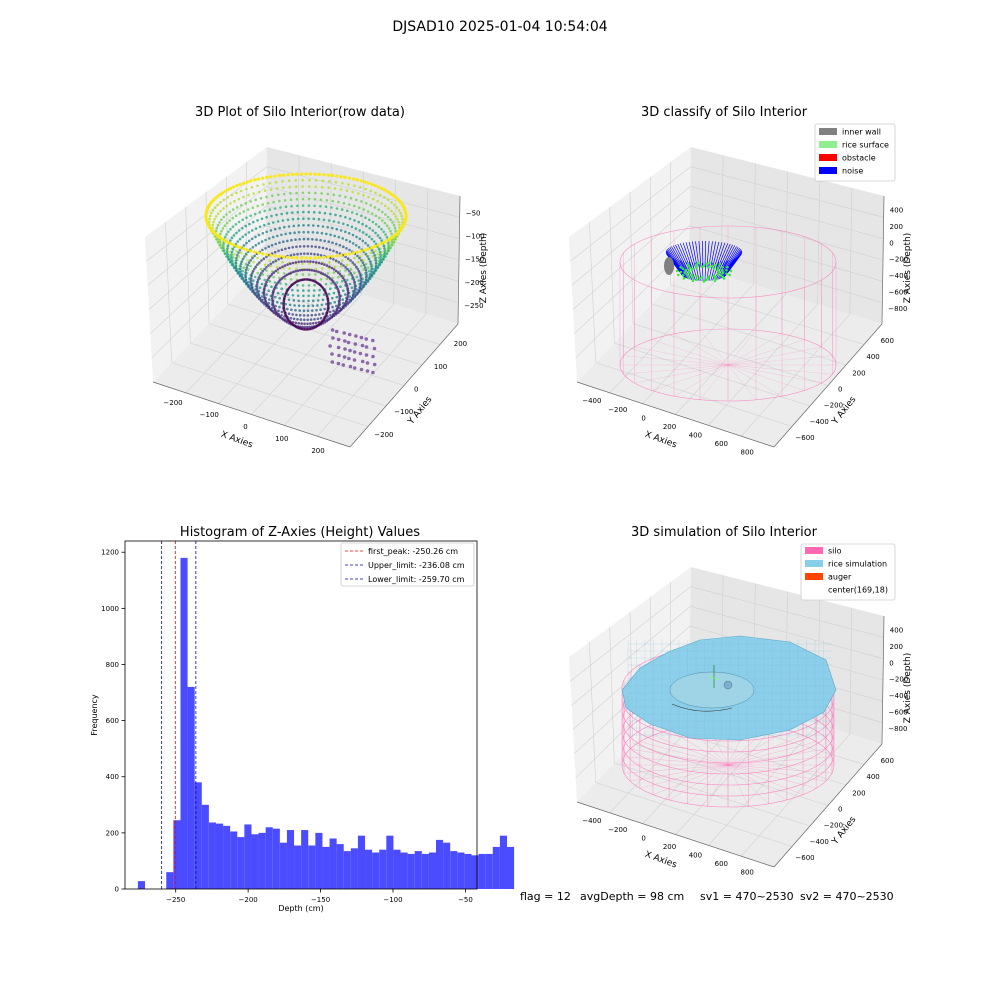 Image resolution: width=1000 pixels, height=1004 pixels. I want to click on x-tick-label: 100, so click(281, 439).